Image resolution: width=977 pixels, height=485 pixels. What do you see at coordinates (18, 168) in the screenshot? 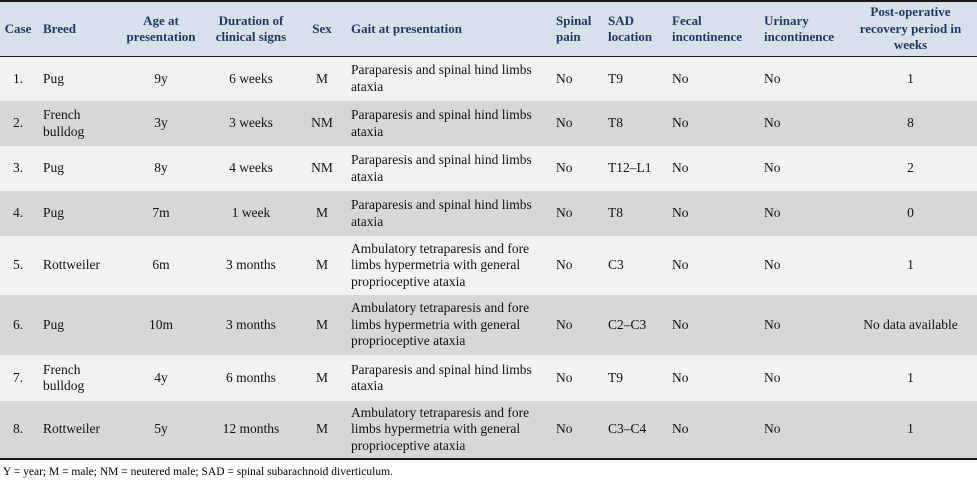
I see `cell-case: 3.` at bounding box center [18, 168].